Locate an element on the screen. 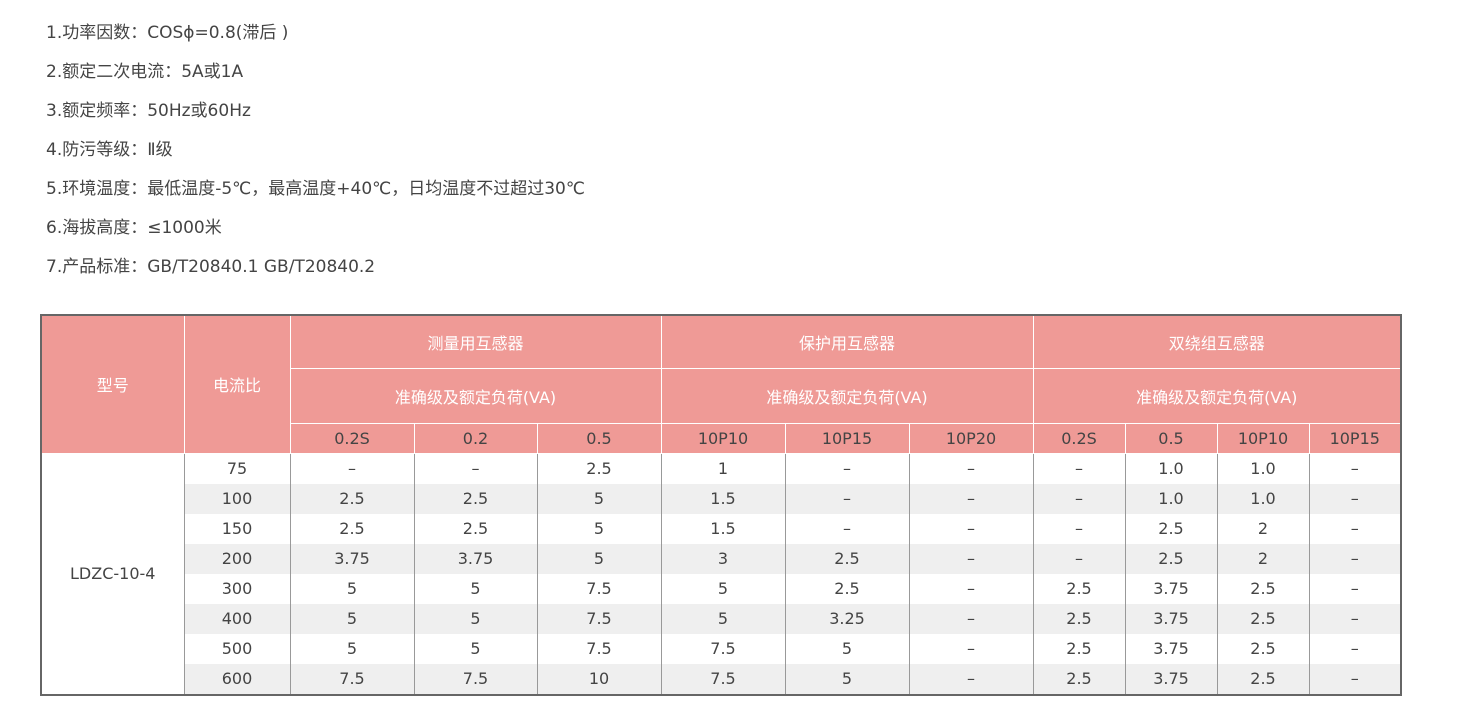 The image size is (1465, 727). table-row: 500 5 5 7.5 7.5 5–2.5 3.75 2.5– is located at coordinates (721, 648).